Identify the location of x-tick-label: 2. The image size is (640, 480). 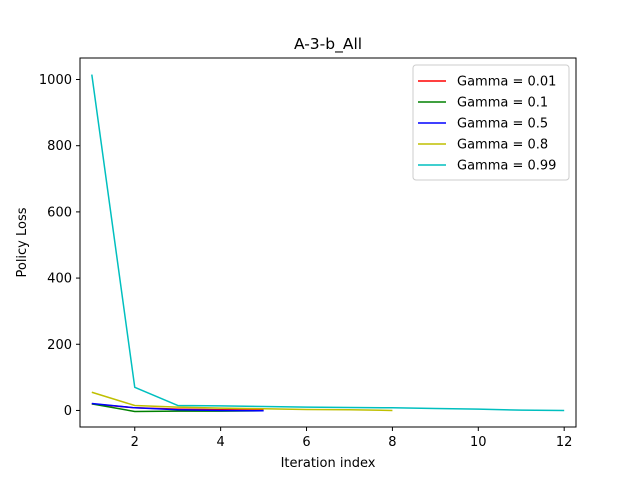
(135, 442).